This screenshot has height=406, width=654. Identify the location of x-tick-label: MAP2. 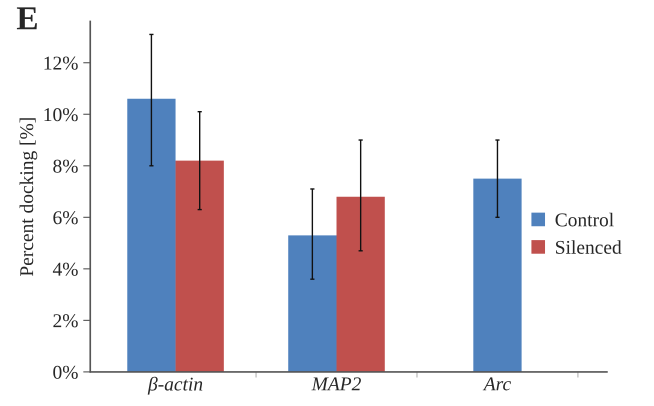
(336, 383).